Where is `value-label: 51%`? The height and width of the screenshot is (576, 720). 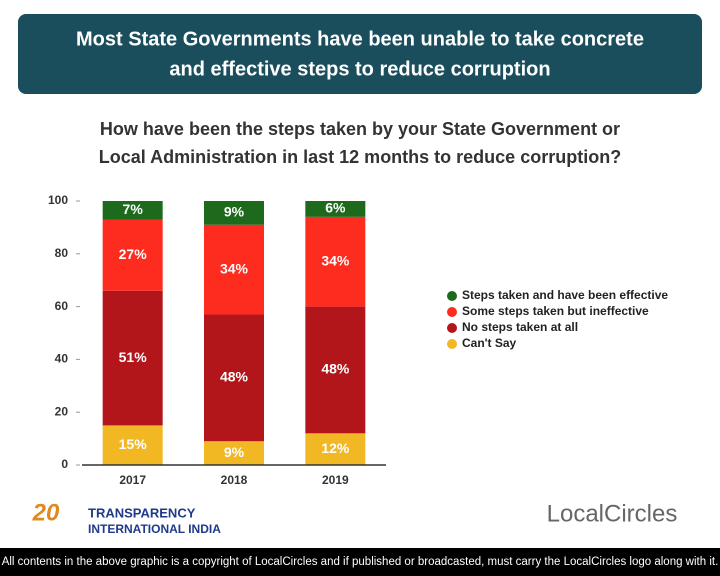 value-label: 51% is located at coordinates (133, 357).